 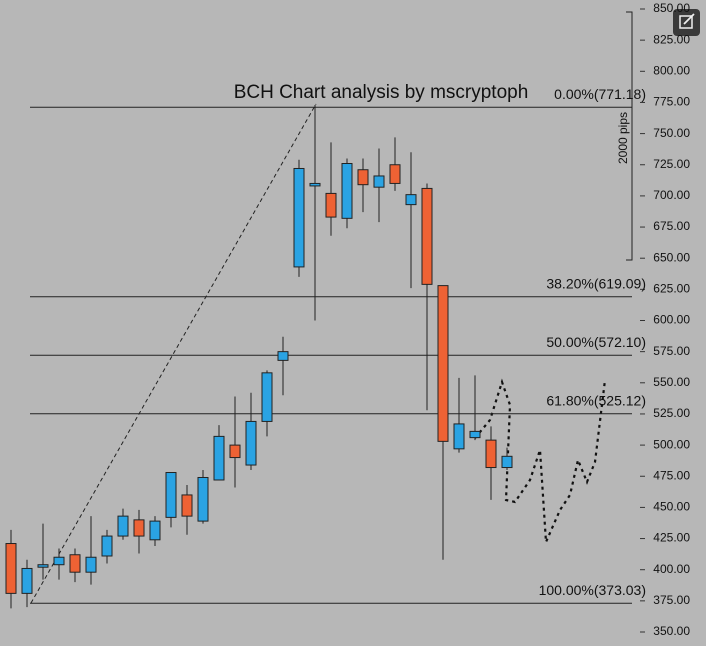 I want to click on y-tick-label: 625.00, so click(x=671, y=289).